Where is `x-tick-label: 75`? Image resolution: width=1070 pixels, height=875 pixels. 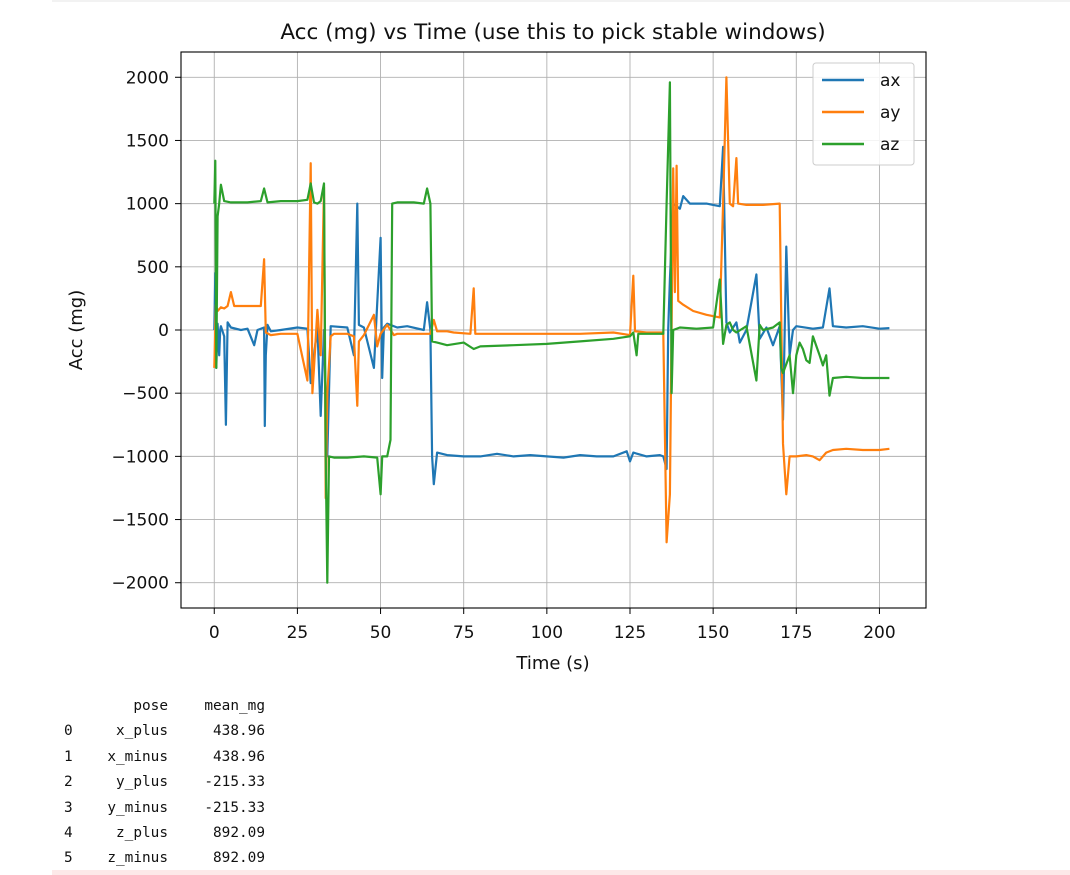
x-tick-label: 75 is located at coordinates (464, 633).